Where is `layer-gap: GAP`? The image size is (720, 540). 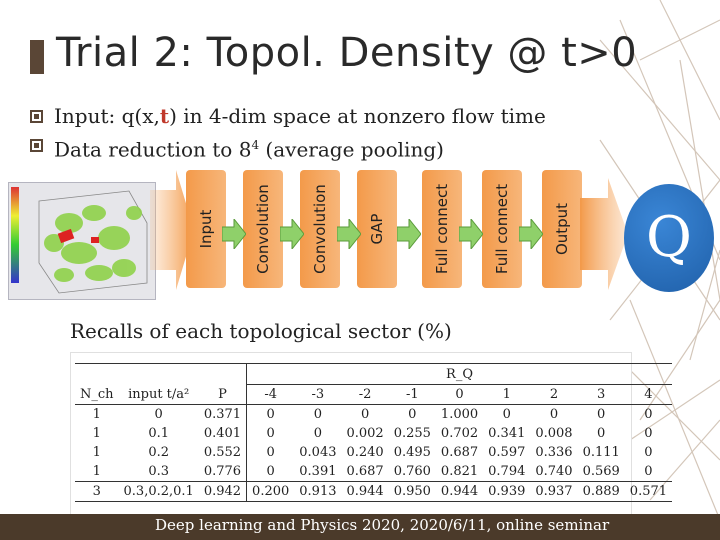 layer-gap: GAP is located at coordinates (377, 229).